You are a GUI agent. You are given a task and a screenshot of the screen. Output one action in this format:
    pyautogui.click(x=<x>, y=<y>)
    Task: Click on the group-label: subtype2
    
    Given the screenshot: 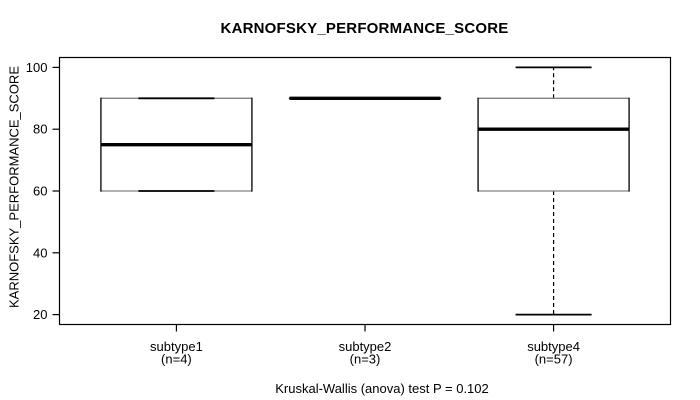 What is the action you would take?
    pyautogui.click(x=365, y=346)
    